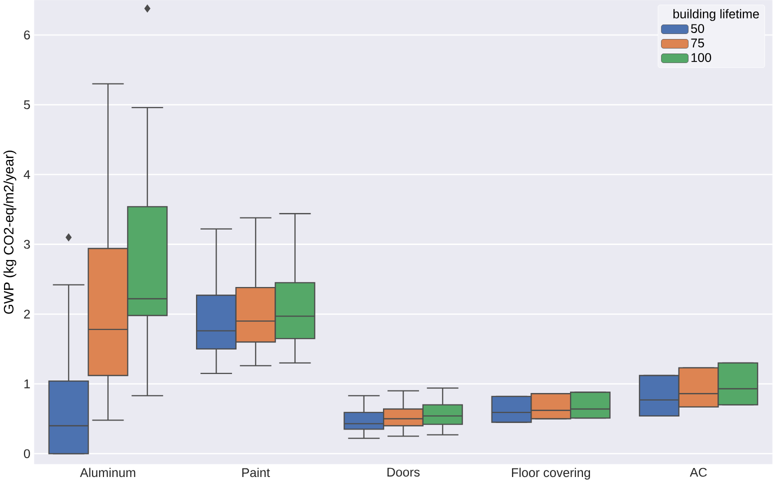  Describe the element at coordinates (27, 35) in the screenshot. I see `y-tick-label: 6` at that location.